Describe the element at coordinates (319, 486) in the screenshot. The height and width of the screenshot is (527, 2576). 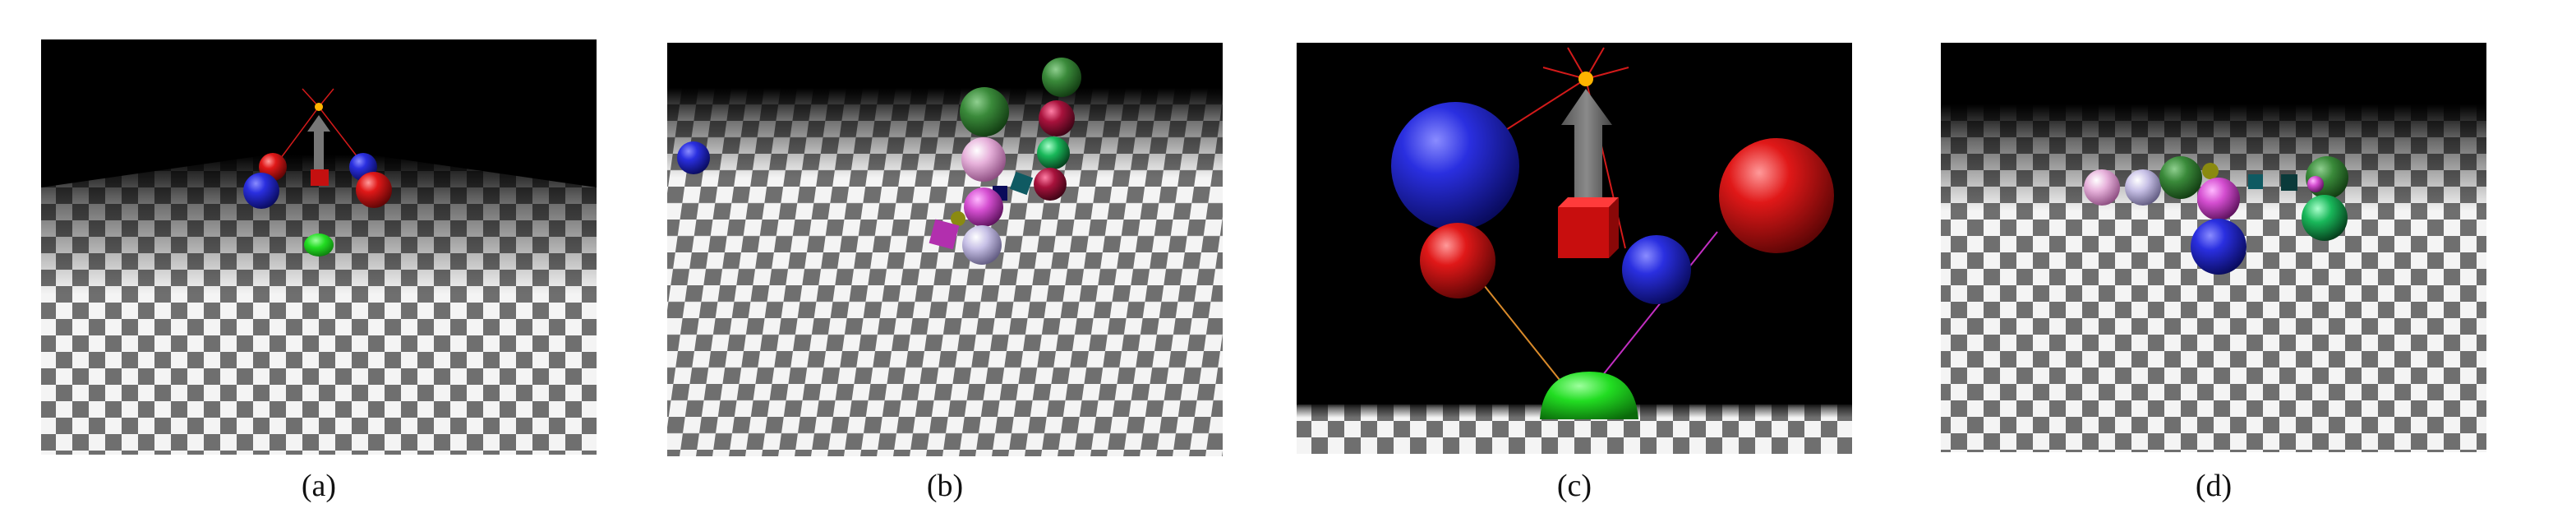
I see `caption-a: (a)` at that location.